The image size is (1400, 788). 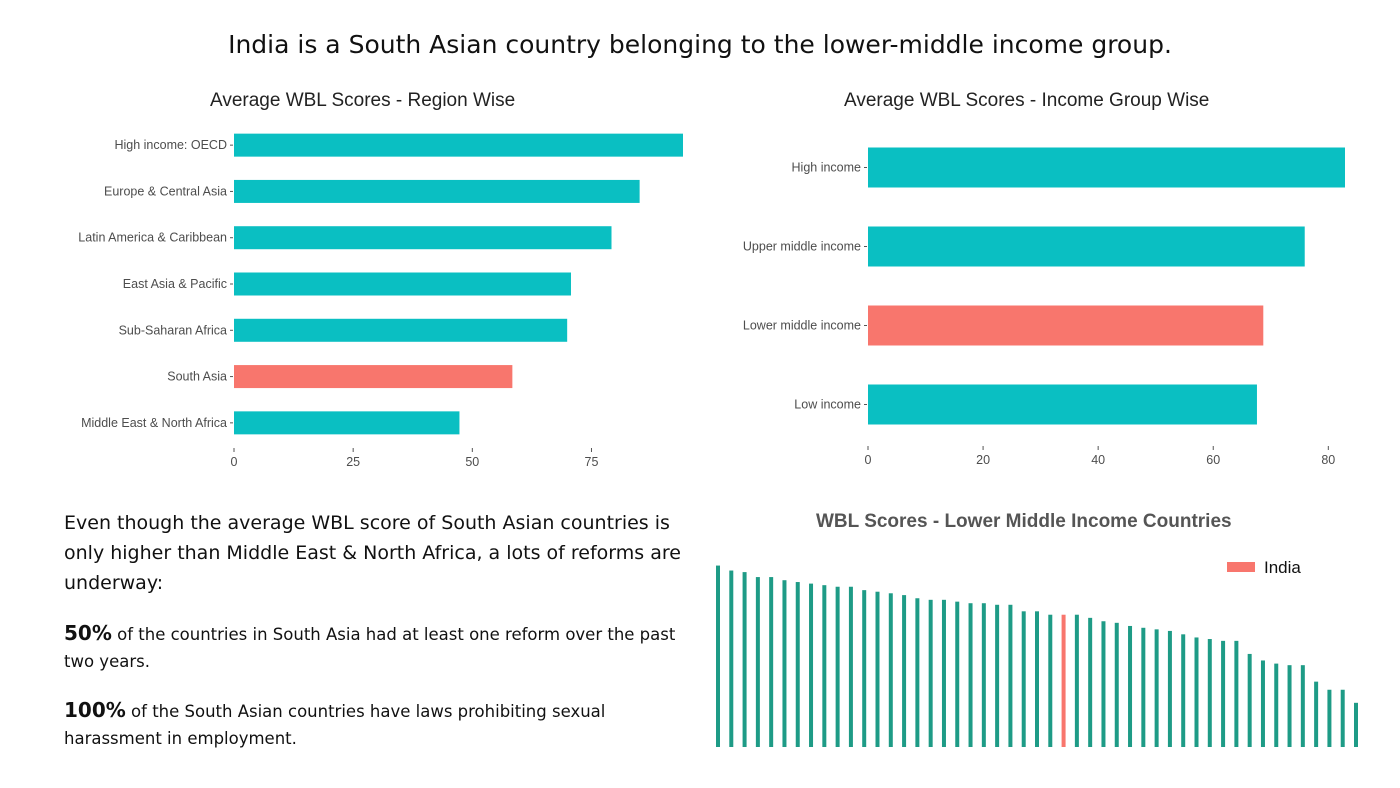 What do you see at coordinates (170, 145) in the screenshot?
I see `region-category-label: High income: OECD` at bounding box center [170, 145].